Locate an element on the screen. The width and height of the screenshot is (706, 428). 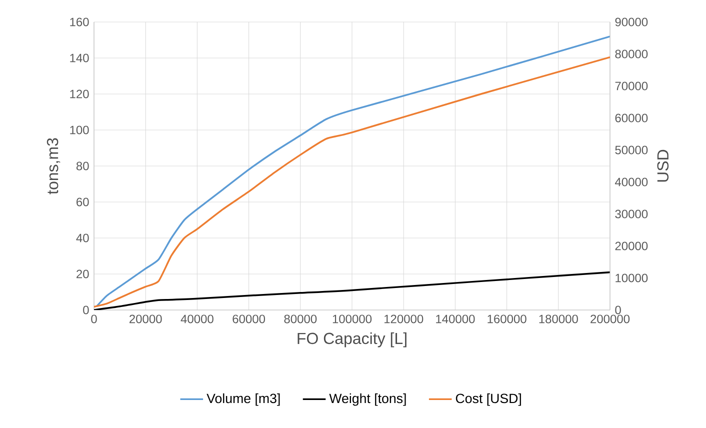
y-axis-title: tons,m3 is located at coordinates (53, 166).